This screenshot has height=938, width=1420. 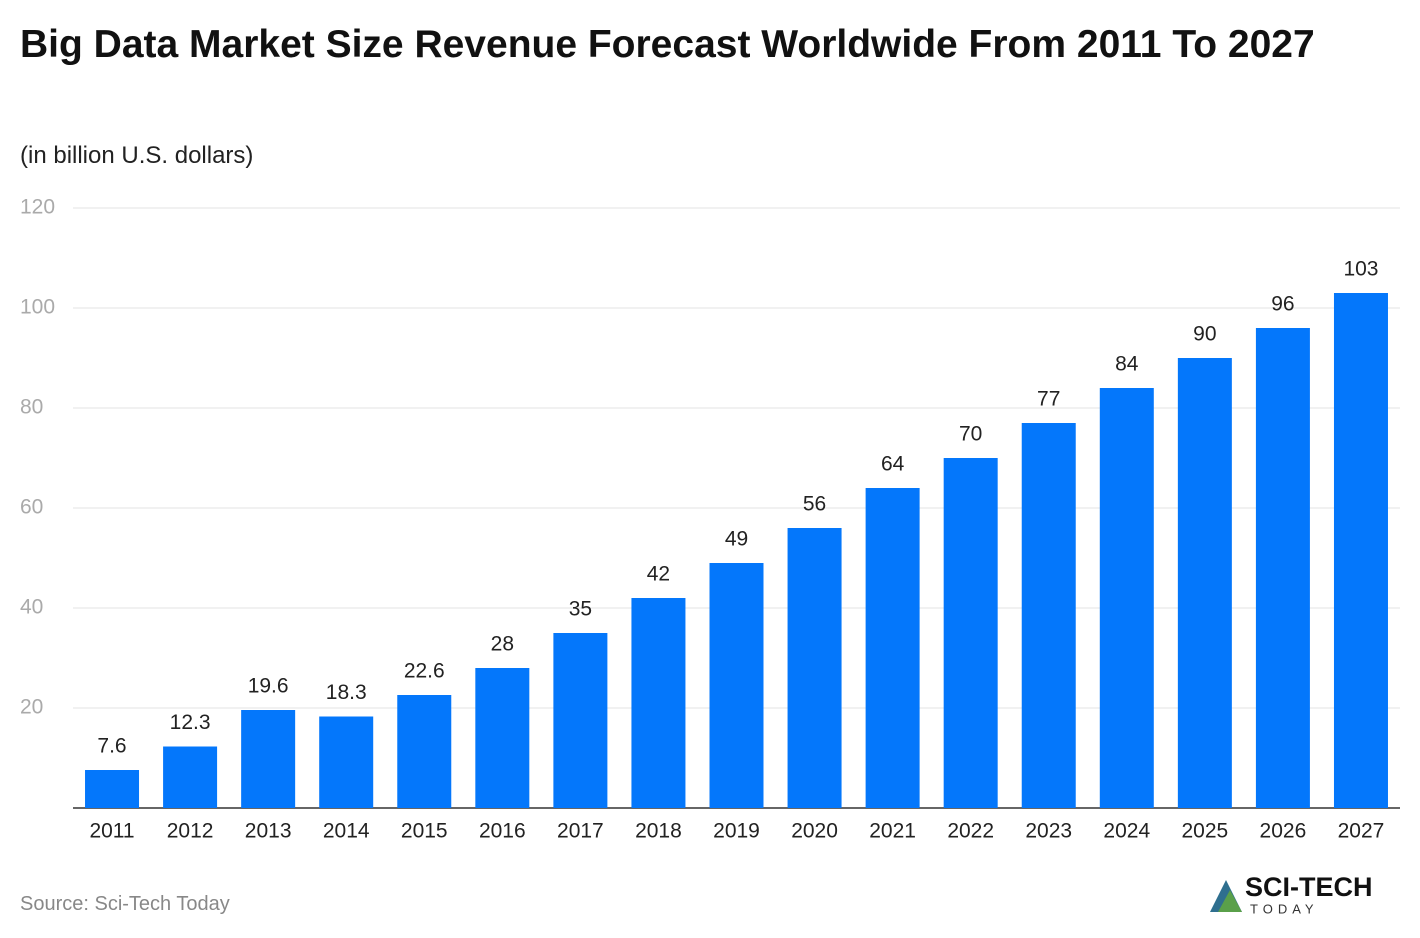 I want to click on y-tick-label: 100, so click(x=37, y=307).